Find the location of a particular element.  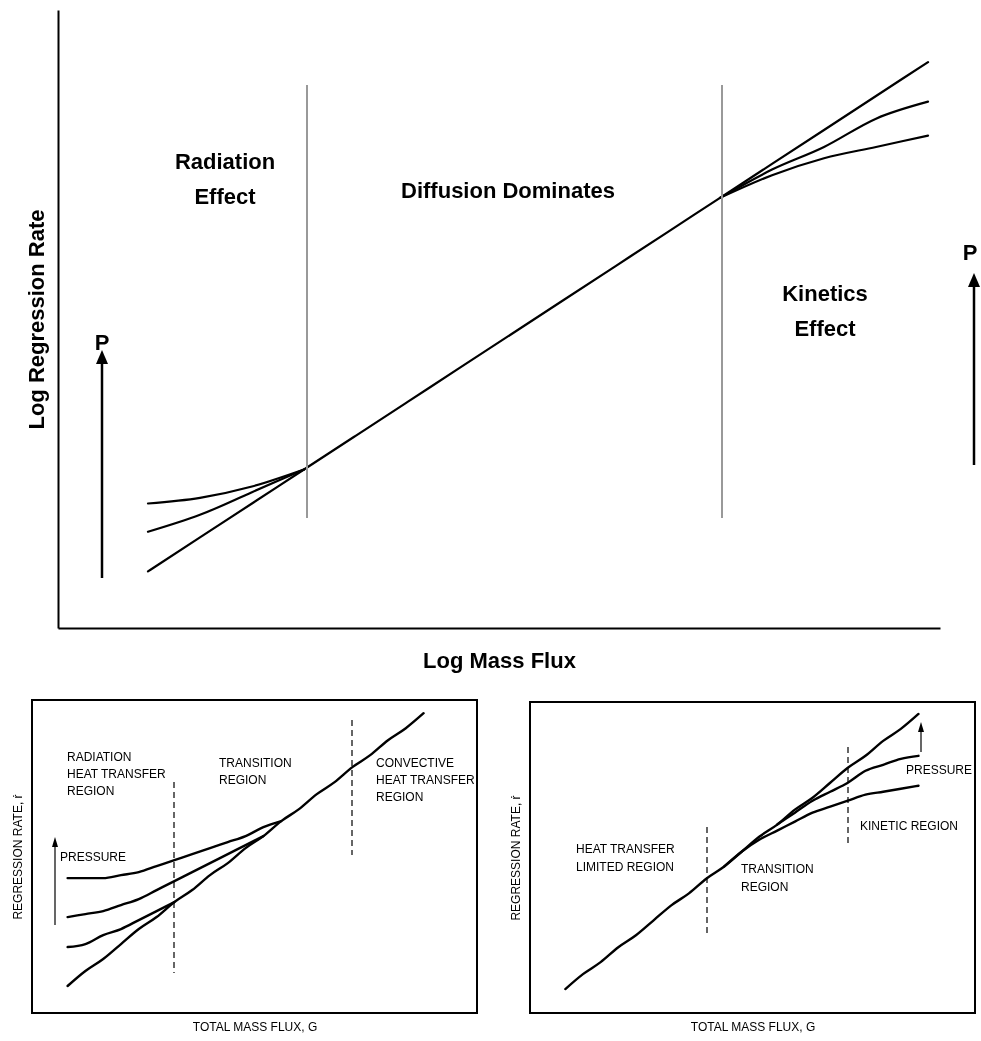

annotation: RADIATION HEAT TRANSFER REGION is located at coordinates (117, 774).